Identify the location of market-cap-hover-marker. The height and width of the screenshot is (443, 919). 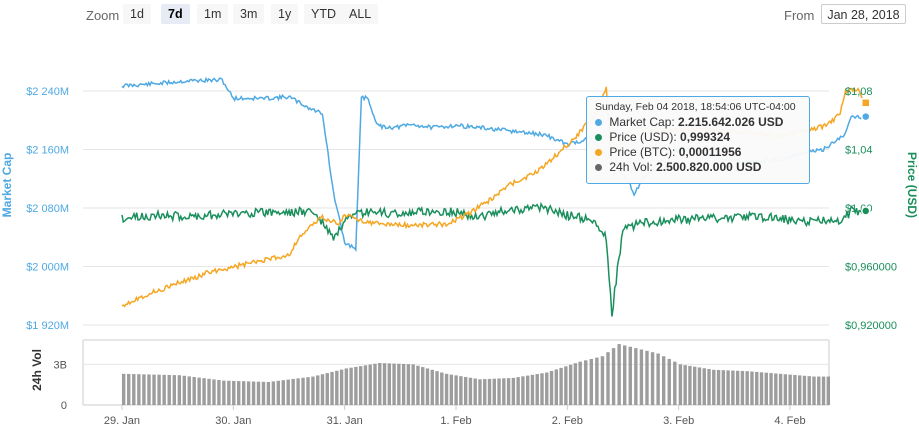
(865, 116).